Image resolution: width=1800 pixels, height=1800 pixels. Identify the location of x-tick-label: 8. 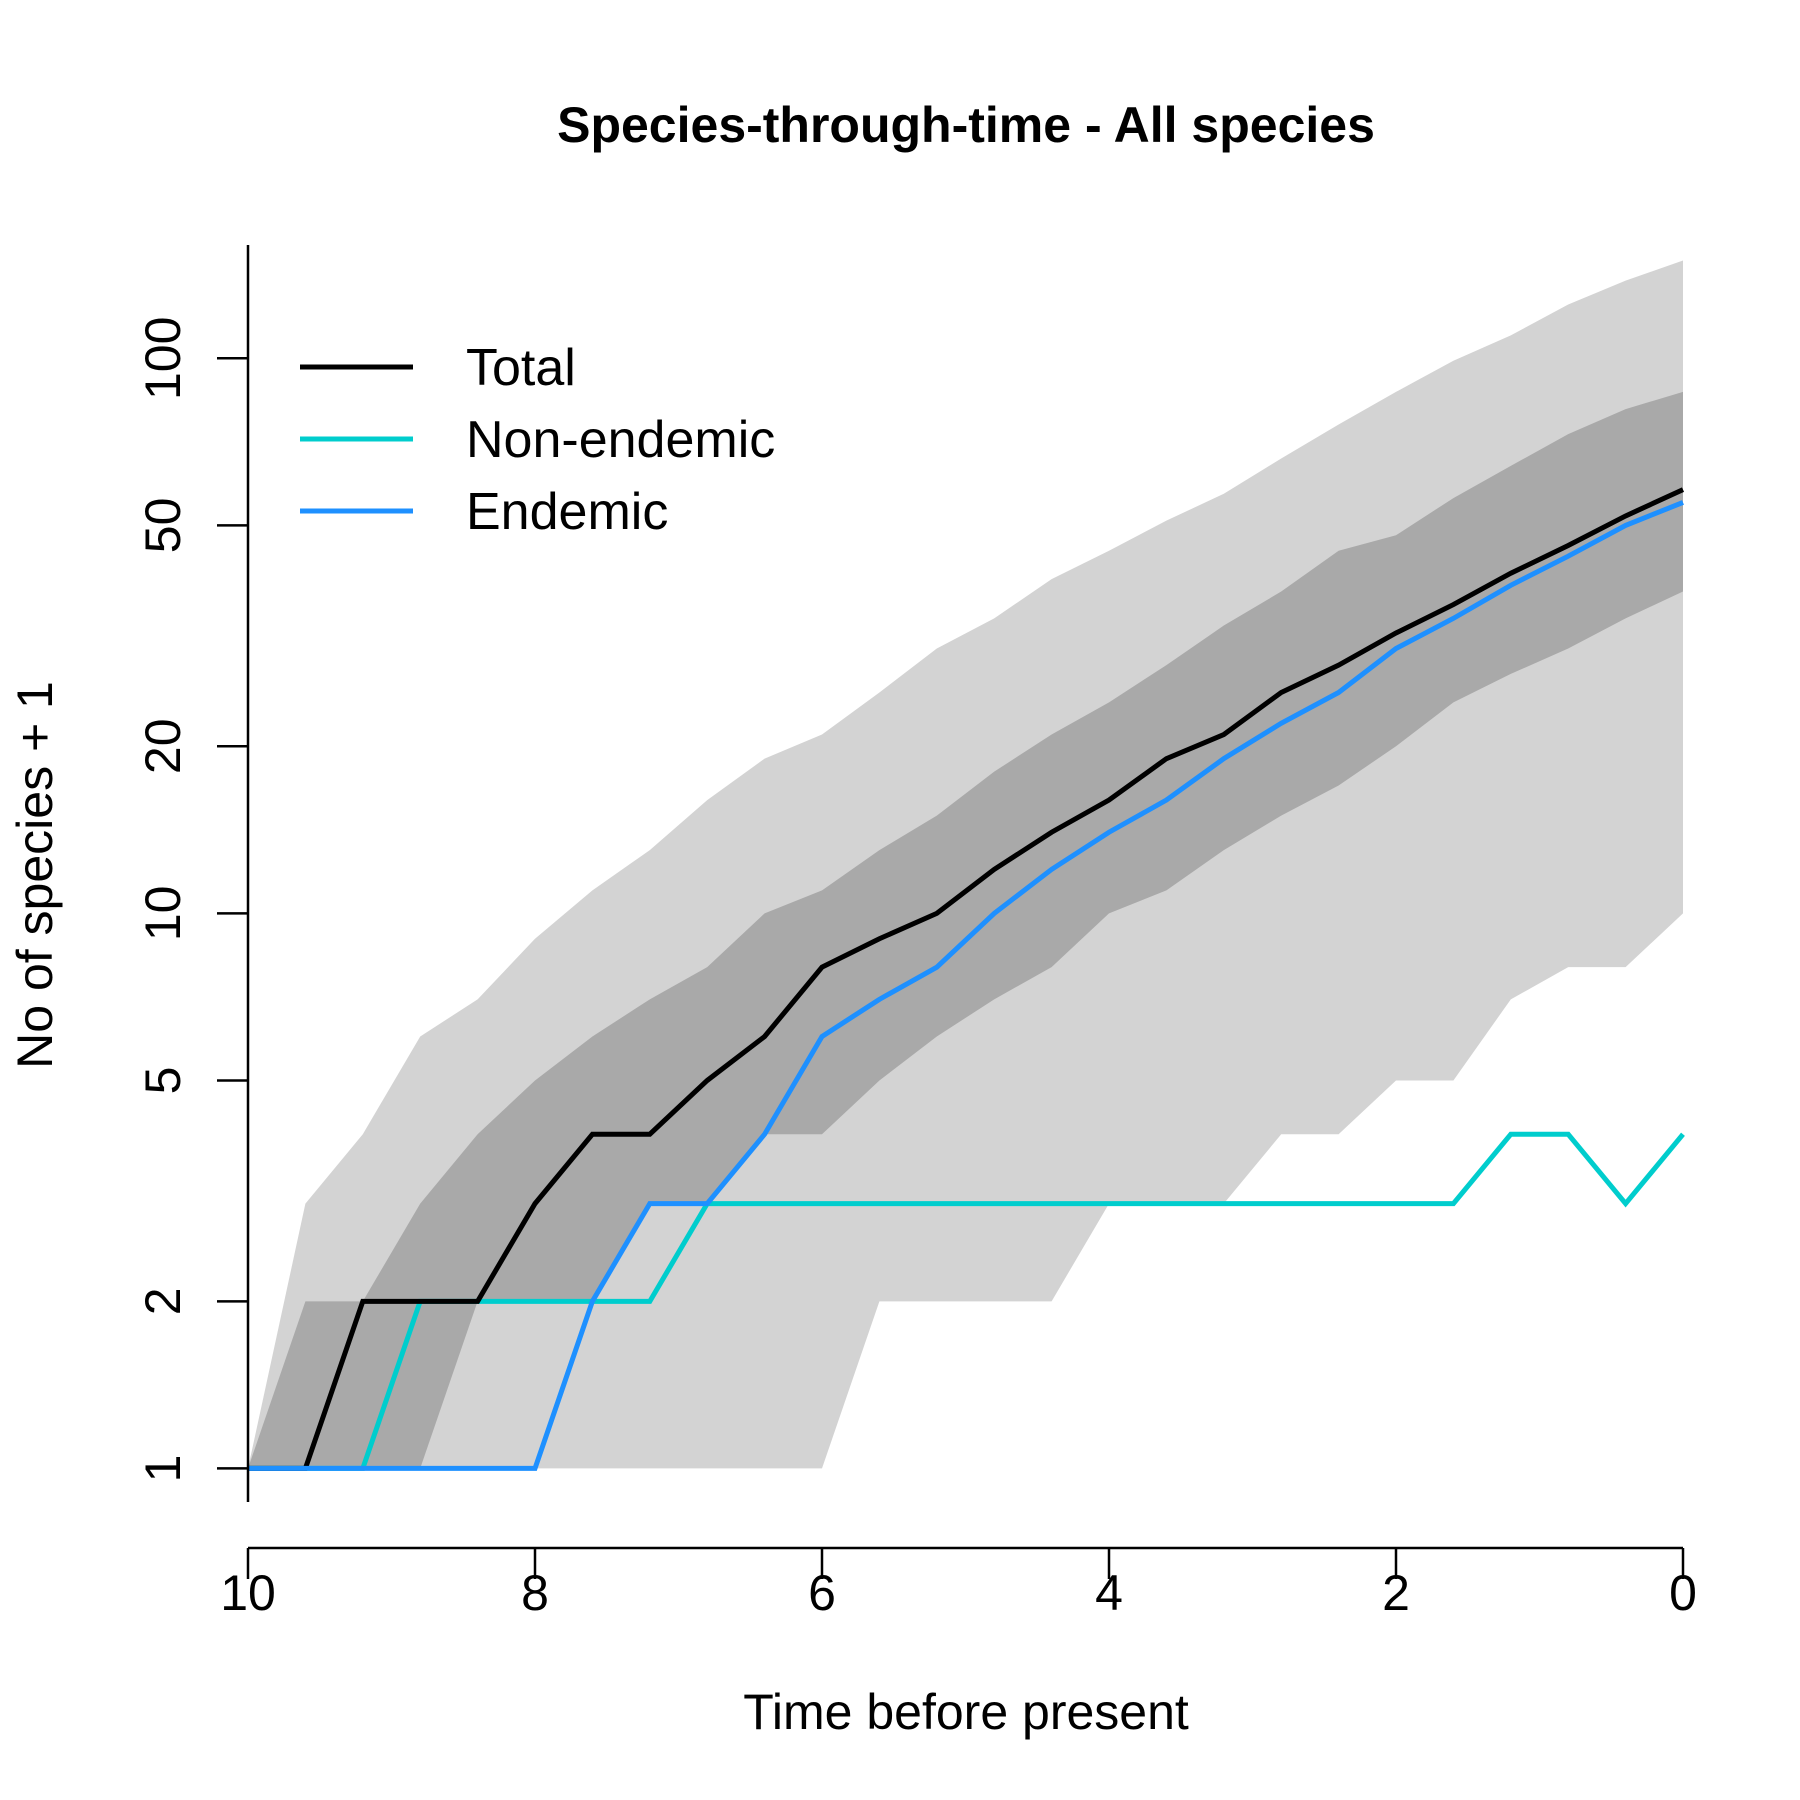
(535, 1593).